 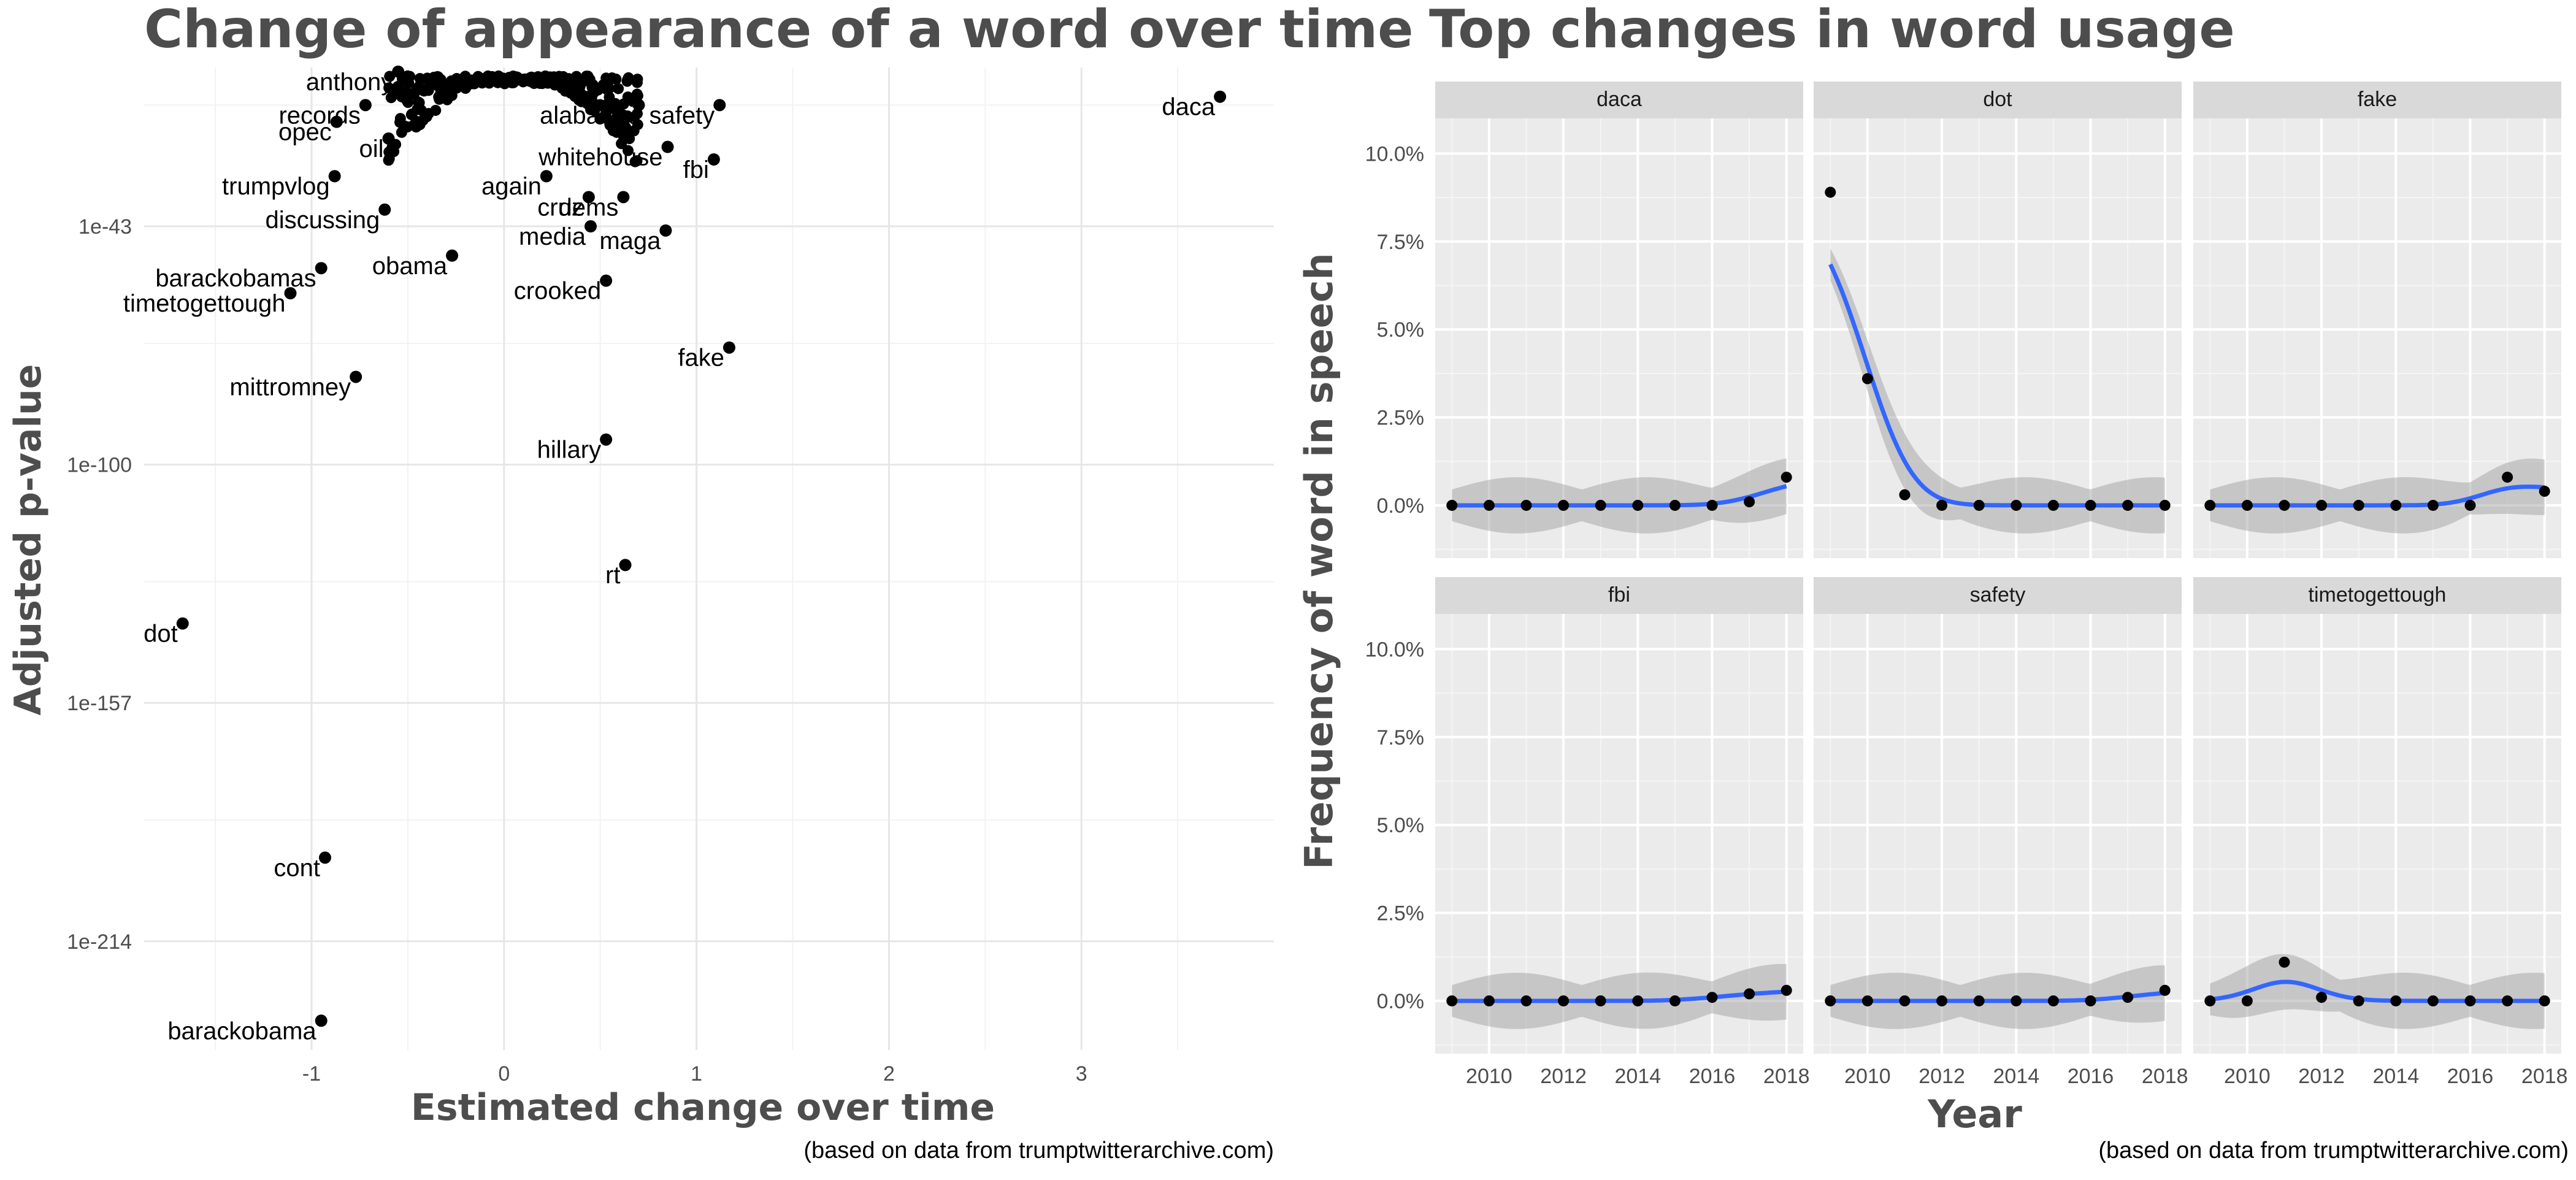 What do you see at coordinates (1974, 1114) in the screenshot?
I see `right-x-axis-label: Year` at bounding box center [1974, 1114].